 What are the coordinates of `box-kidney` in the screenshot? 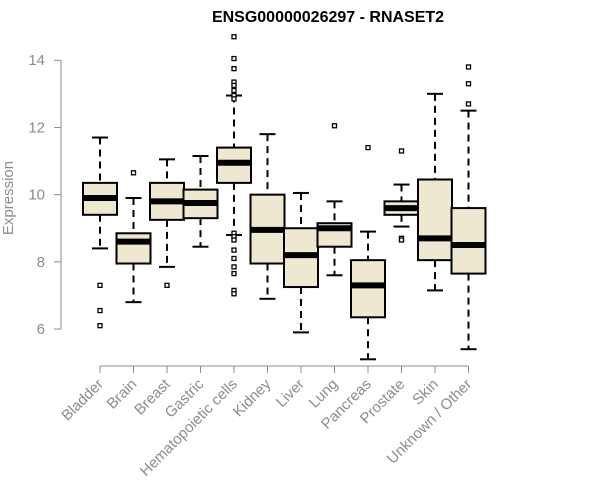 It's located at (267, 216).